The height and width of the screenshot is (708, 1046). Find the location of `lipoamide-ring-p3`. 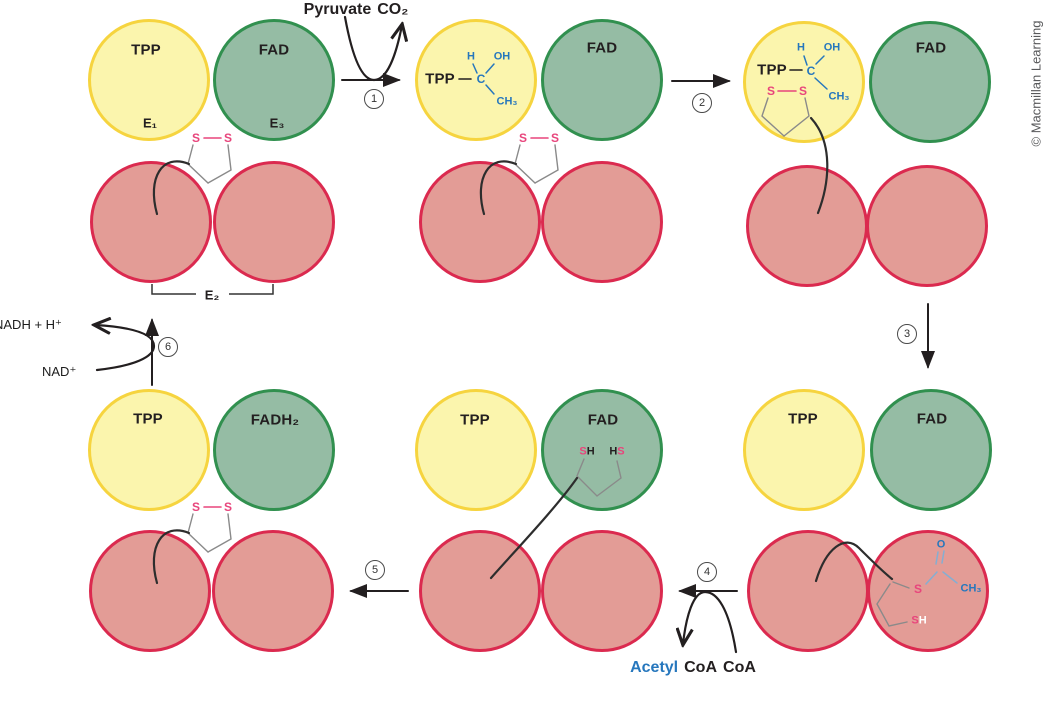

lipoamide-ring-p3 is located at coordinates (795, 152).